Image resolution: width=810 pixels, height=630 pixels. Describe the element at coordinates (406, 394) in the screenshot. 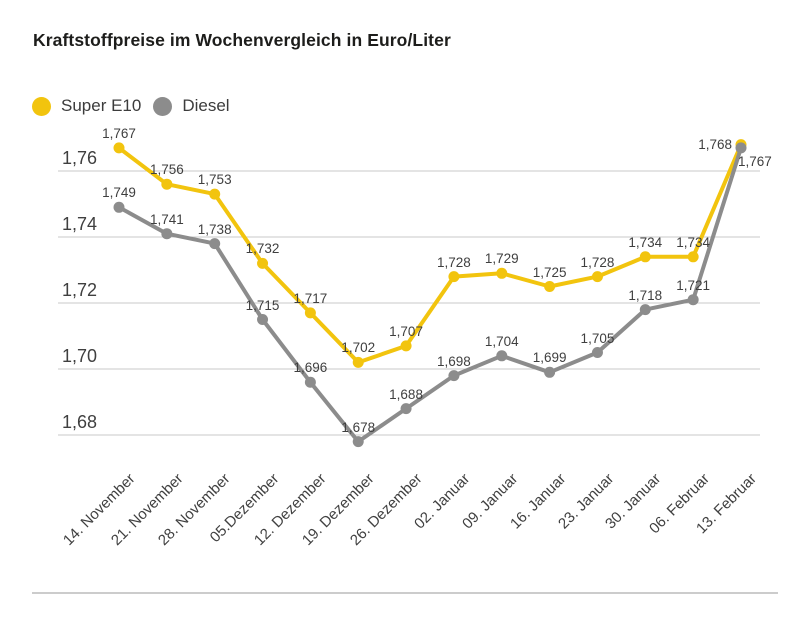

I see `data-label-diesel-6: 1,688` at that location.